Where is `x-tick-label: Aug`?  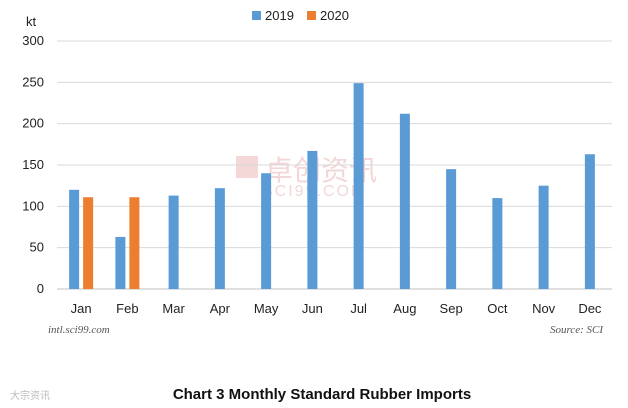 x-tick-label: Aug is located at coordinates (404, 308).